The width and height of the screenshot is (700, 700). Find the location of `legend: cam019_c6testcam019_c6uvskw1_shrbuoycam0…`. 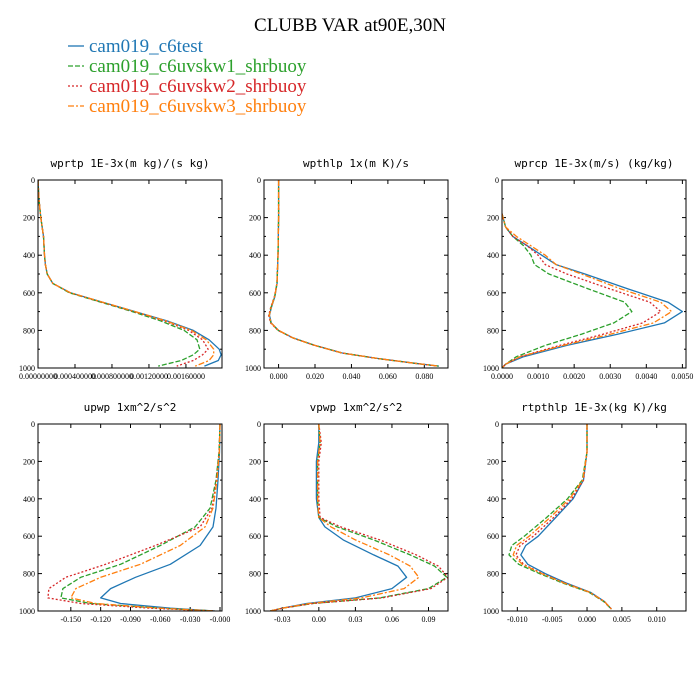

legend: cam019_c6testcam019_c6uvskw1_shrbuoycam0… is located at coordinates (187, 76).